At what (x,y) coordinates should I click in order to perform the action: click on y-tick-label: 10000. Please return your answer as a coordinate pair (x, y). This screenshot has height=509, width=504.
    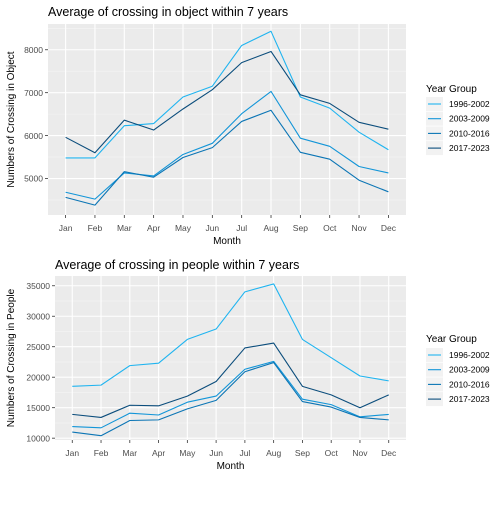
    Looking at the image, I should click on (38, 438).